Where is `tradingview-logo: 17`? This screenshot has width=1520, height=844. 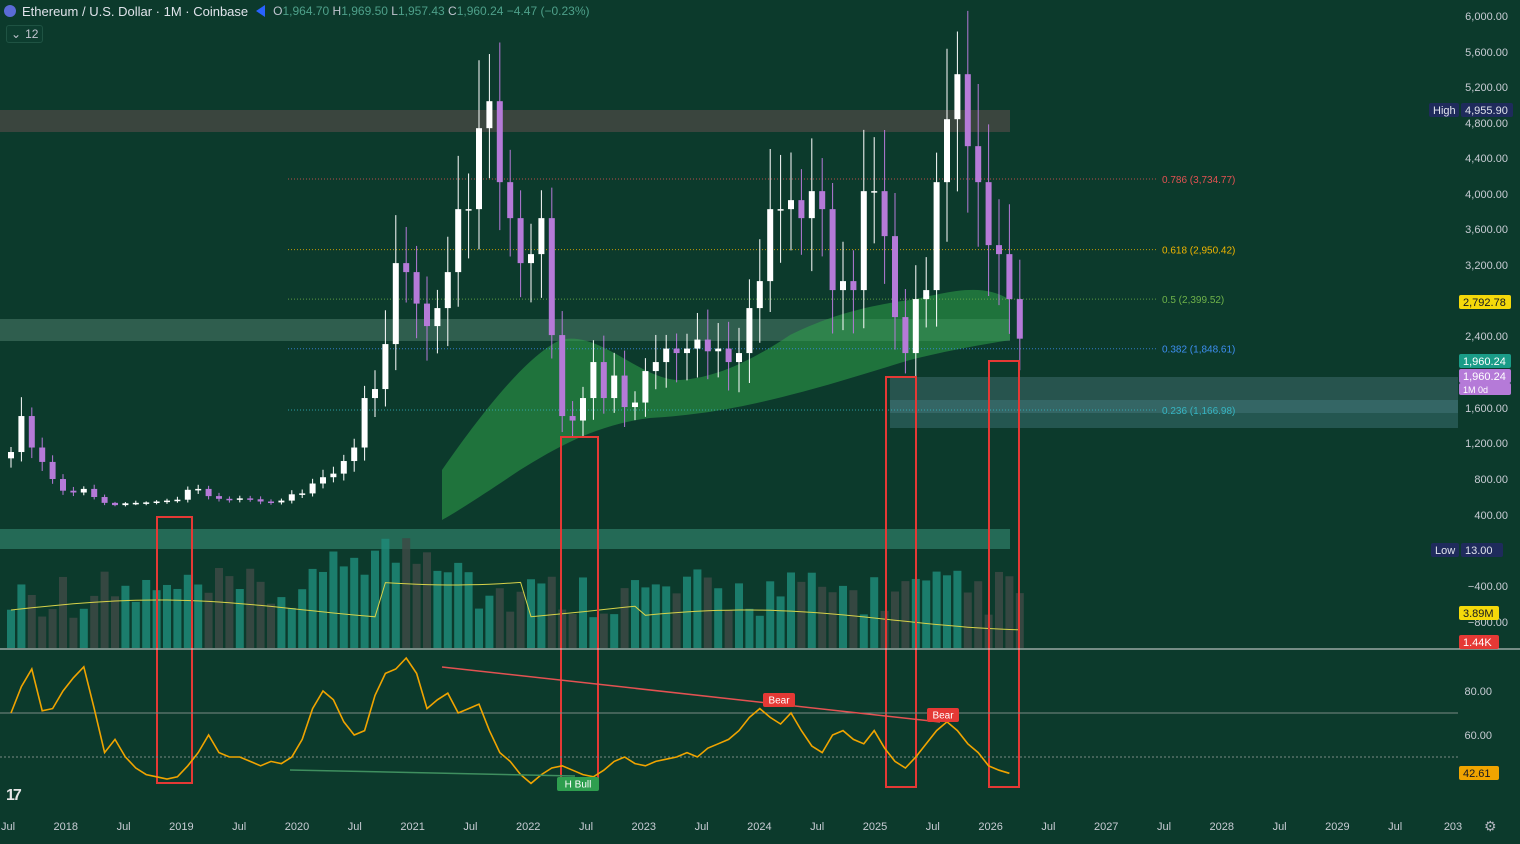 tradingview-logo: 17 is located at coordinates (14, 795).